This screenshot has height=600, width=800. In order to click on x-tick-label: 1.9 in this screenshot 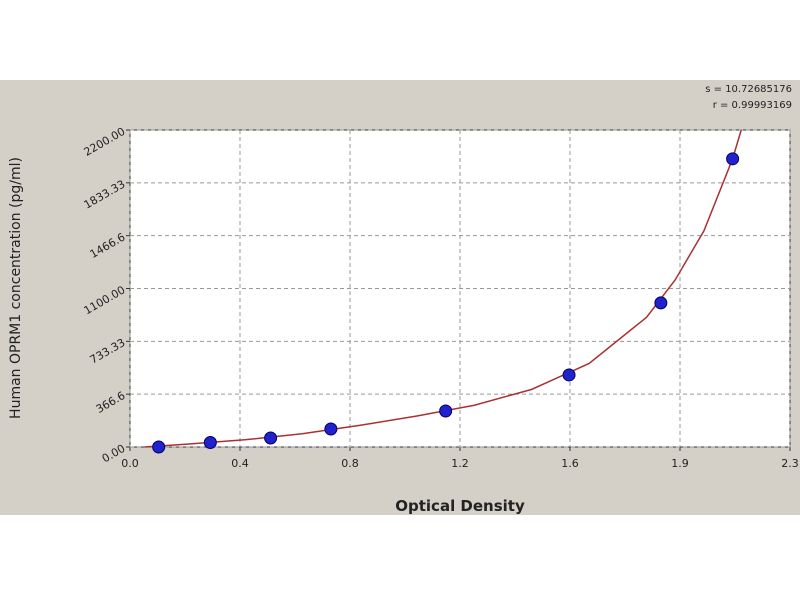, I will do `click(680, 463)`.